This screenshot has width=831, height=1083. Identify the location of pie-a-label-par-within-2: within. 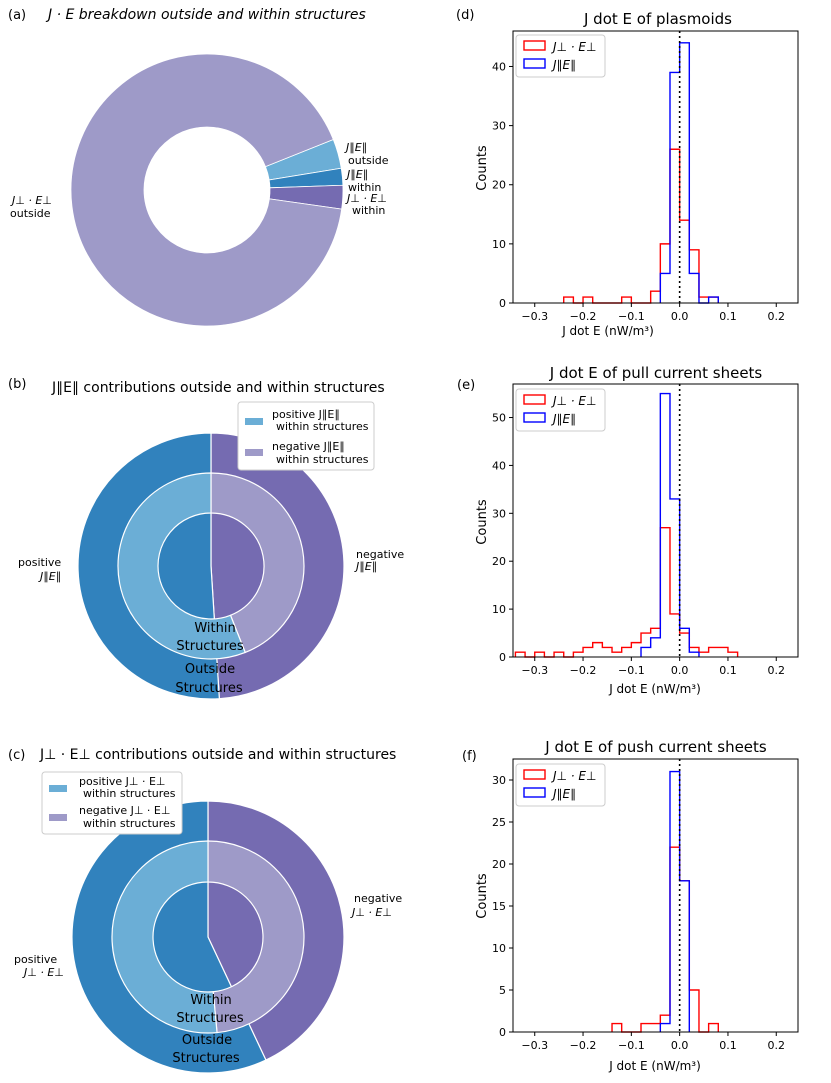
(364, 187).